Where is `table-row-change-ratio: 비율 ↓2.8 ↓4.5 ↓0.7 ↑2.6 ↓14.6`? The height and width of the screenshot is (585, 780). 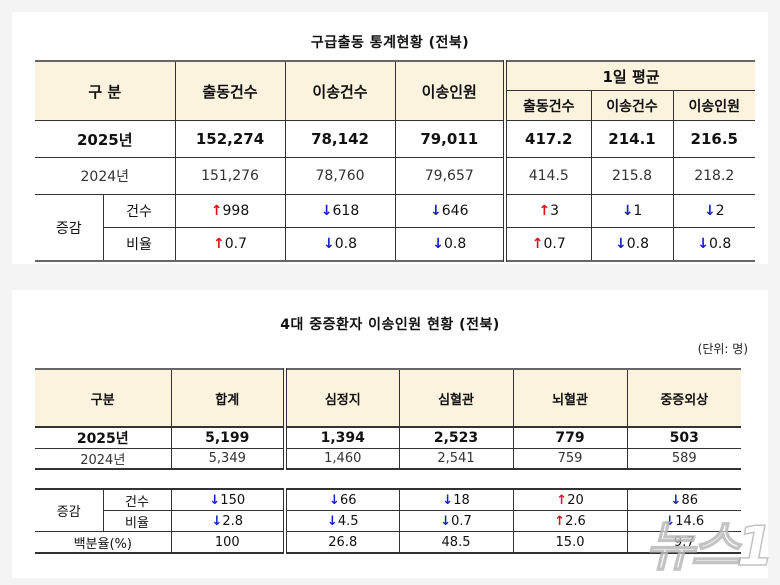 table-row-change-ratio: 비율 ↓2.8 ↓4.5 ↓0.7 ↑2.6 ↓14.6 is located at coordinates (388, 521).